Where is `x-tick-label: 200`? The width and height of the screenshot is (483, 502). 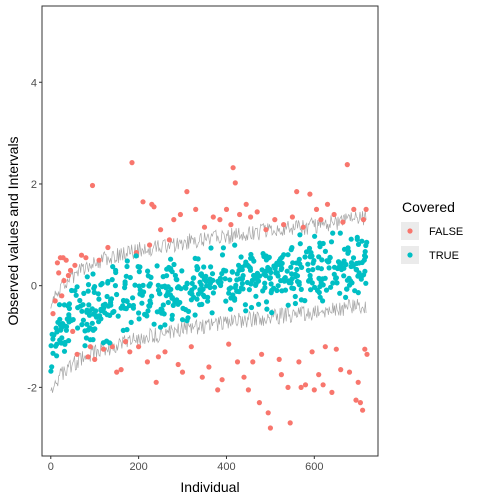
x-tick-label: 200 is located at coordinates (138, 467).